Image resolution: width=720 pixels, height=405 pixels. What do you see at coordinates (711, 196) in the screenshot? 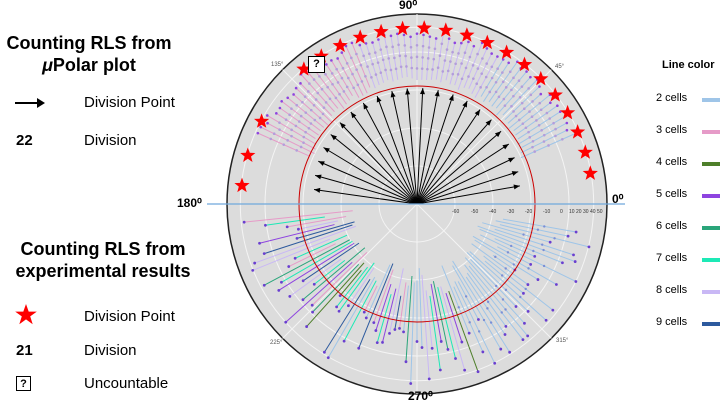
I see `legend-swatch-5-cells` at bounding box center [711, 196].